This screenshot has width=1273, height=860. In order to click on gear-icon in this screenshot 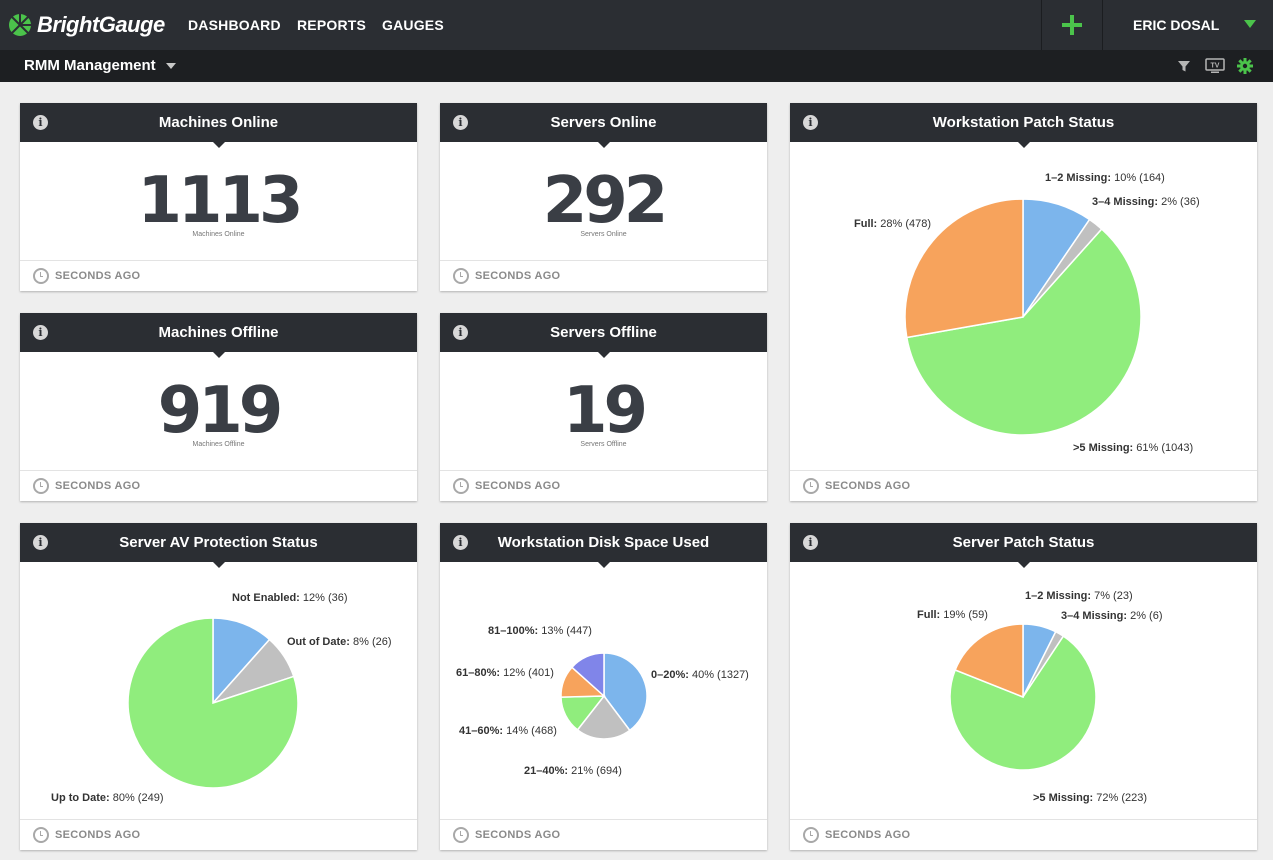, I will do `click(1245, 66)`.